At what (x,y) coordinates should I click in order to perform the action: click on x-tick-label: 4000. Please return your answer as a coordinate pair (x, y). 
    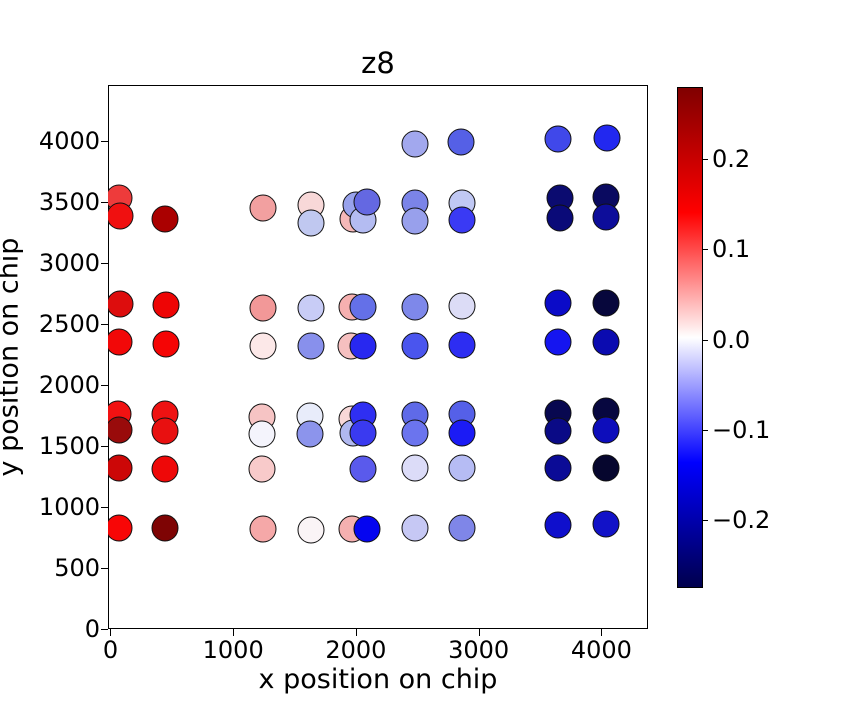
    Looking at the image, I should click on (601, 650).